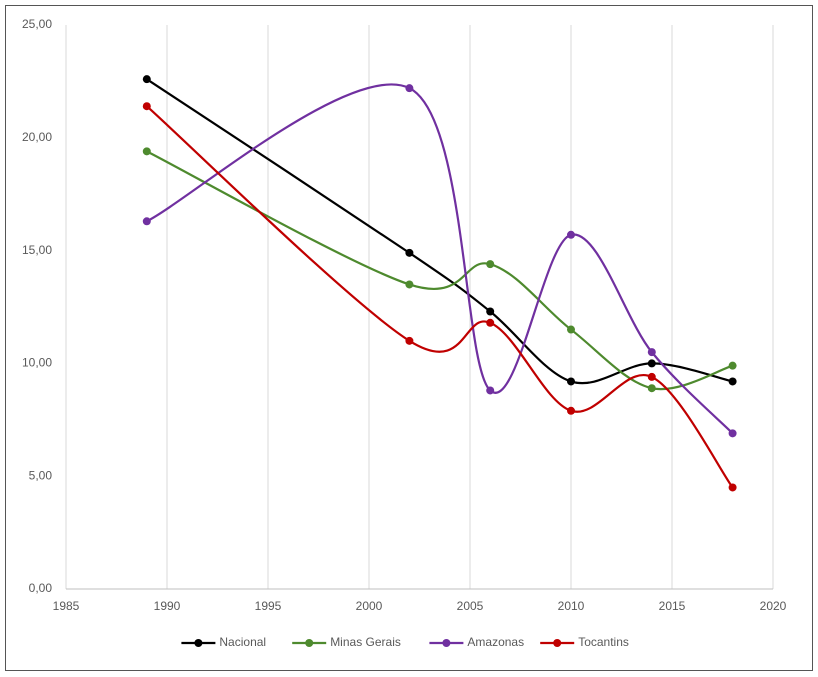 Image resolution: width=818 pixels, height=677 pixels. Describe the element at coordinates (495, 642) in the screenshot. I see `legend-label: Amazonas` at that location.